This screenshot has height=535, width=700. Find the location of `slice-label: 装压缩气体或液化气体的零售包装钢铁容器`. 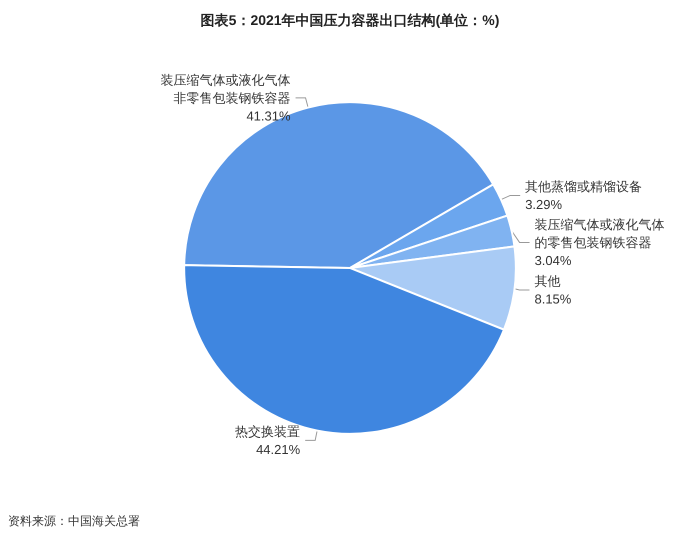

slice-label: 装压缩气体或液化气体的零售包装钢铁容器 is located at coordinates (599, 233).